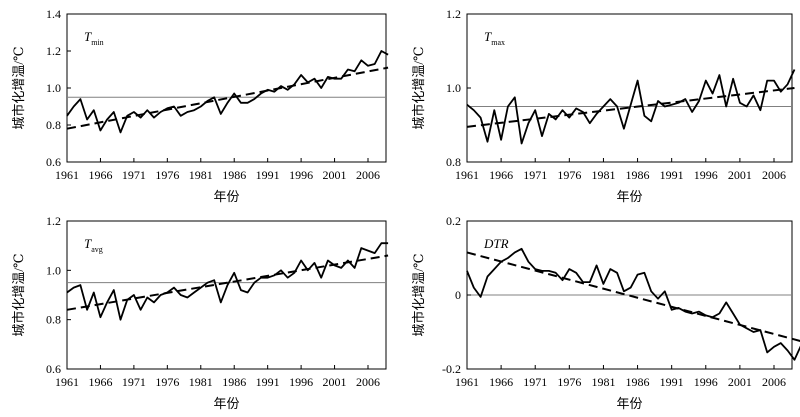 Image resolution: width=800 pixels, height=417 pixels. Describe the element at coordinates (53, 14) in the screenshot. I see `y-tick-label: 1.4` at that location.